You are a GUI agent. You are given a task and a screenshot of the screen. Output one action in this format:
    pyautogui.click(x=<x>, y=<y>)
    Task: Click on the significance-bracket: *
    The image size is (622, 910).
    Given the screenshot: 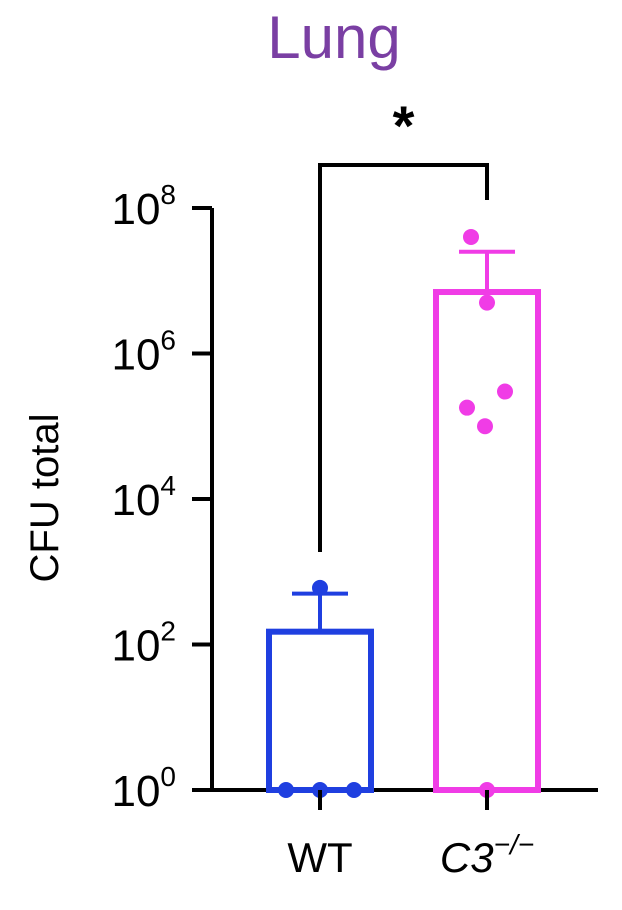 What is the action you would take?
    pyautogui.click(x=403, y=323)
    